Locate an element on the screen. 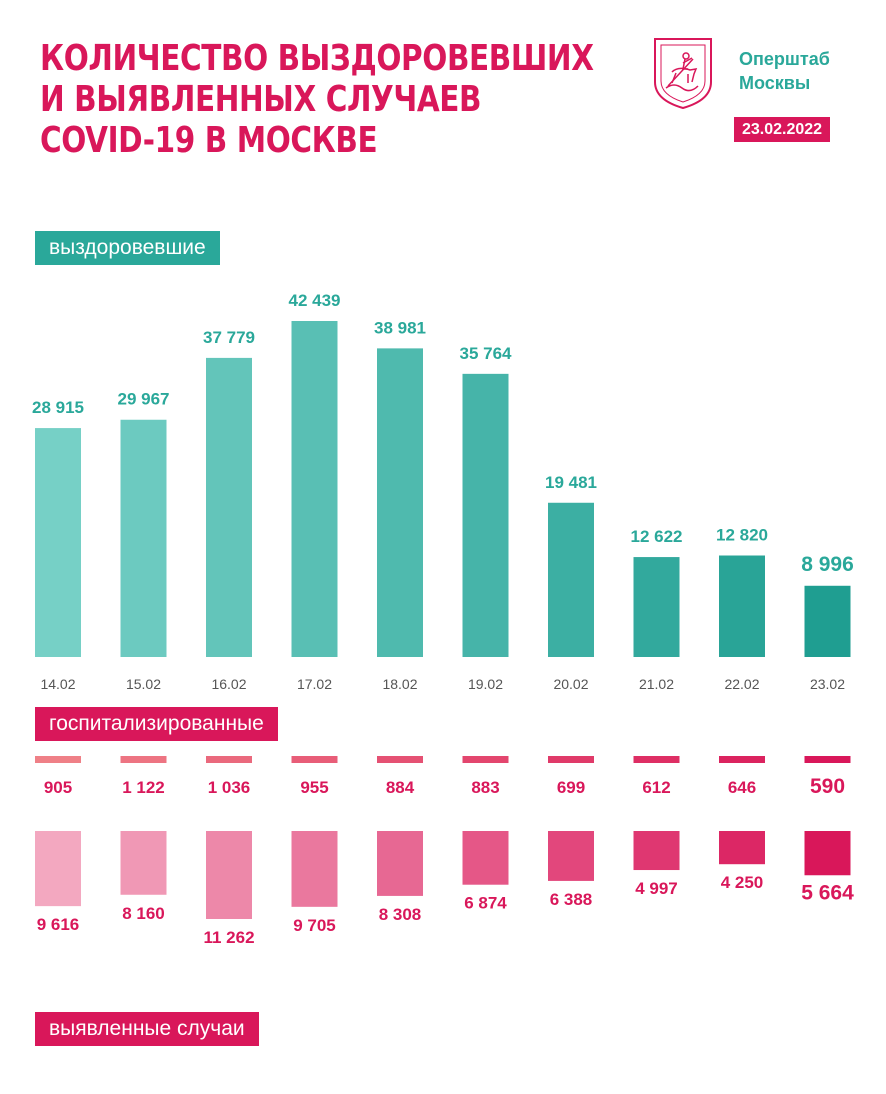  hospitalized-value-label: 905 is located at coordinates (58, 787).